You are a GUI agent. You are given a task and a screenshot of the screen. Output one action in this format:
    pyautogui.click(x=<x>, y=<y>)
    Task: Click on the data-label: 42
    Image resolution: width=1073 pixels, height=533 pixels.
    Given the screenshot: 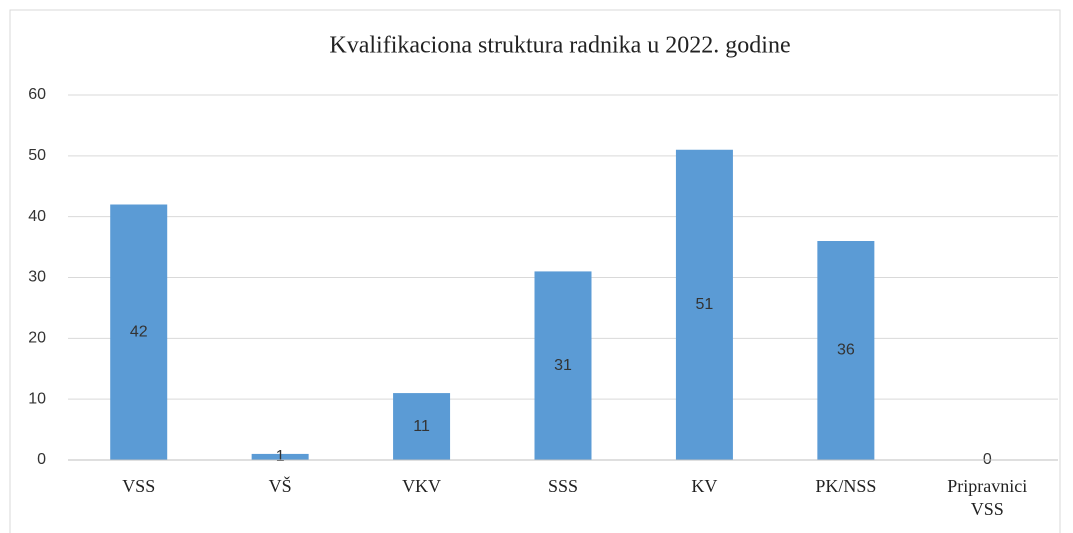 What is the action you would take?
    pyautogui.click(x=139, y=331)
    